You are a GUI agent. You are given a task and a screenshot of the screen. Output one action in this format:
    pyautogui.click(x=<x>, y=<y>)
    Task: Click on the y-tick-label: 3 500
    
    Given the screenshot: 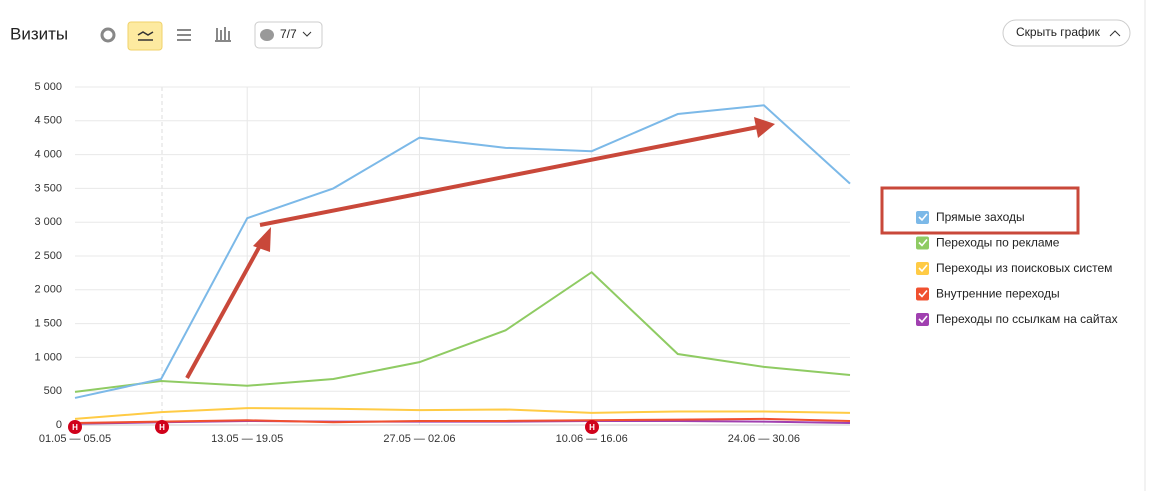 What is the action you would take?
    pyautogui.click(x=48, y=188)
    